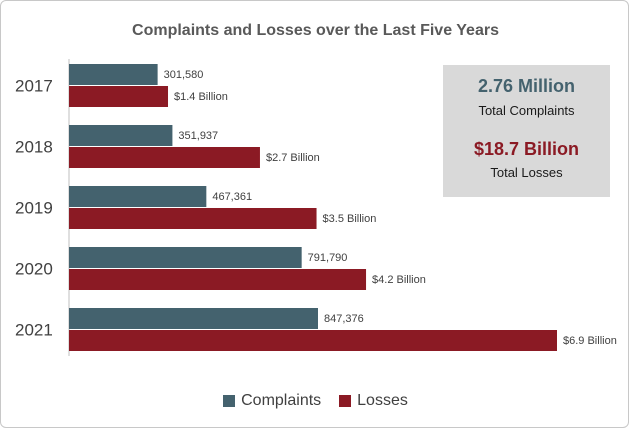 The image size is (629, 428). Describe the element at coordinates (184, 75) in the screenshot. I see `data-label-complaints-2017: 301,580` at that location.